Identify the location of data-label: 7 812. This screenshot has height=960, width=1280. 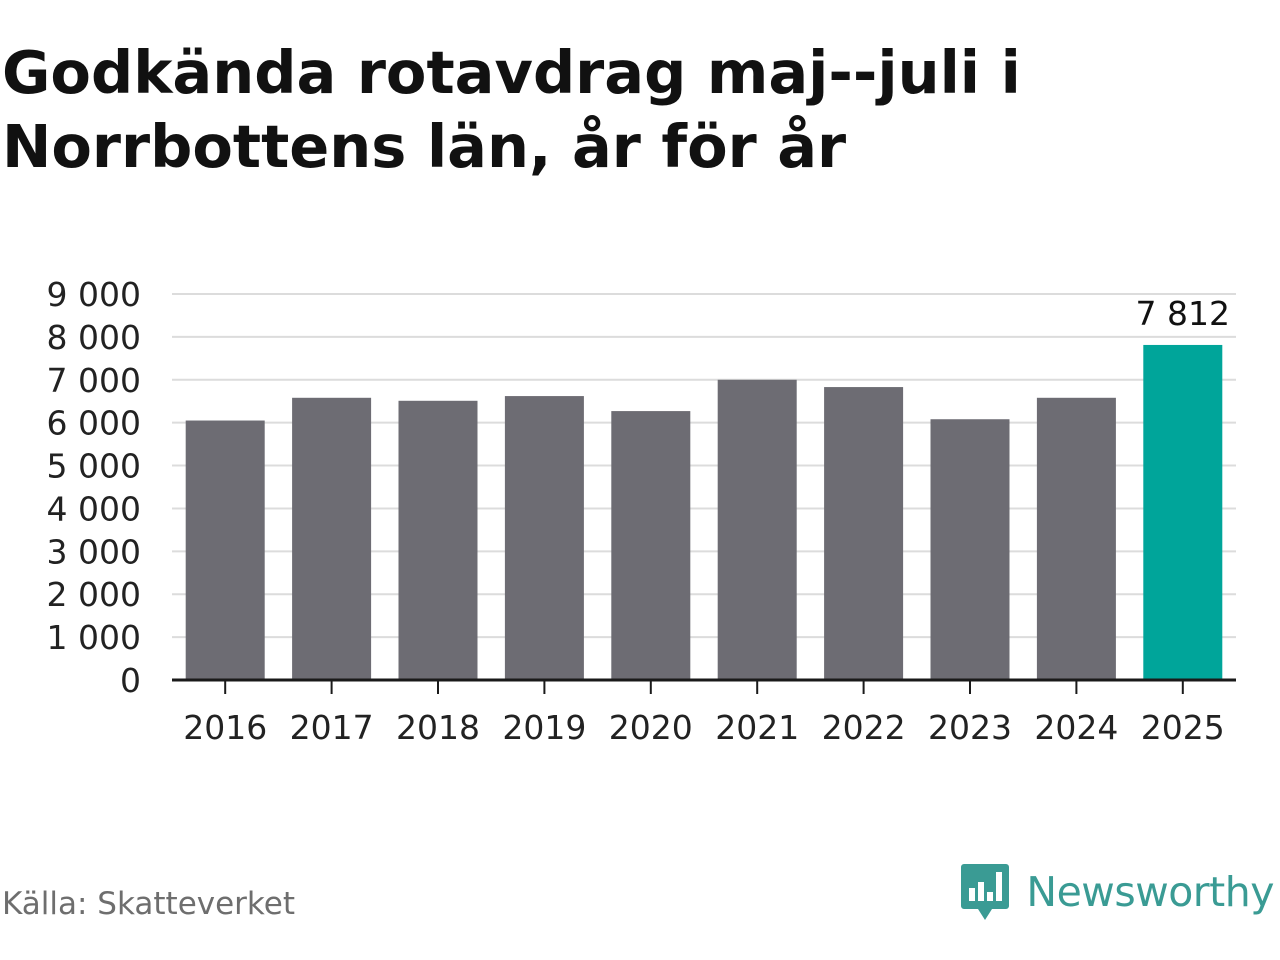
(1183, 313).